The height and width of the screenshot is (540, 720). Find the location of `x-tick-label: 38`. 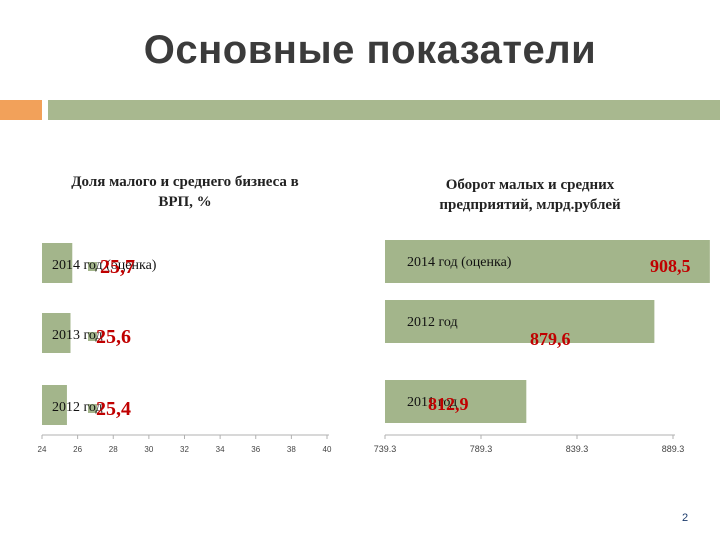

x-tick-label: 38 is located at coordinates (291, 449).